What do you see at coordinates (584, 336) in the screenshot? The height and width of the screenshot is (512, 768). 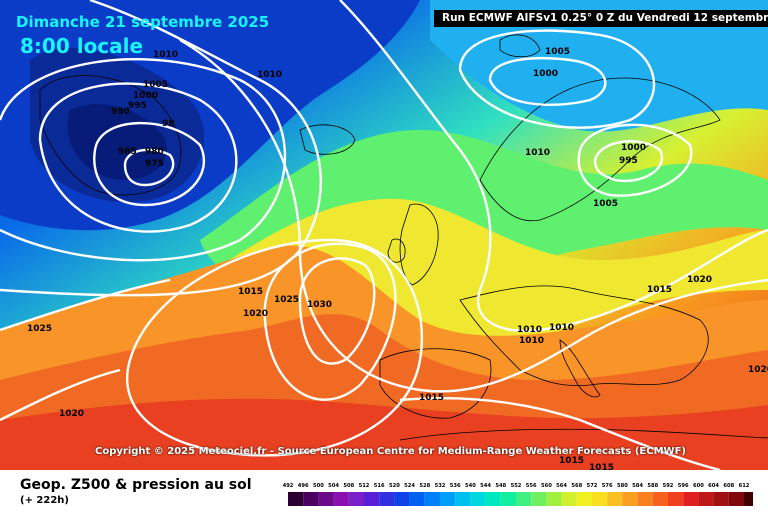 I see `coast-europe-main` at bounding box center [584, 336].